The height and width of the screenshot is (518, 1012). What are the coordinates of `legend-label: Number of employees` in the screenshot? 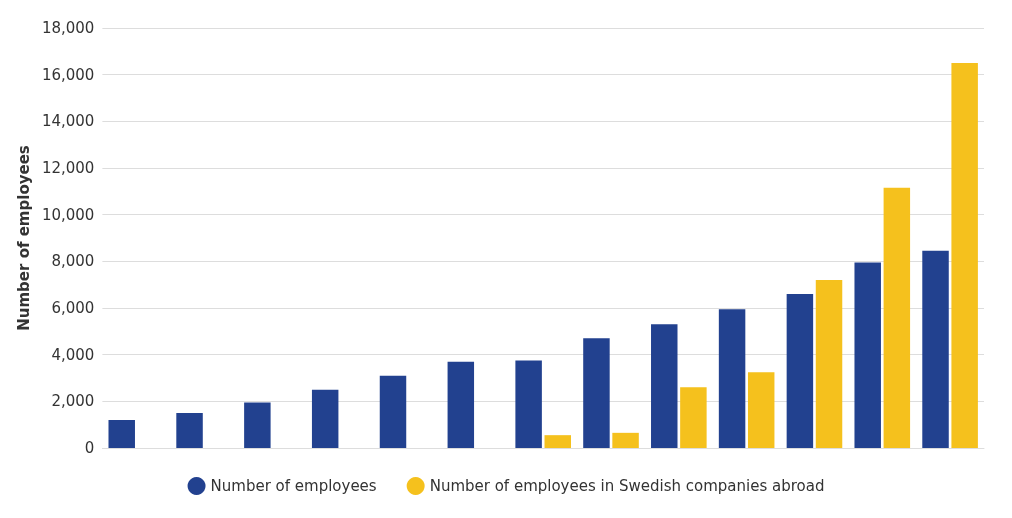 It's located at (293, 486).